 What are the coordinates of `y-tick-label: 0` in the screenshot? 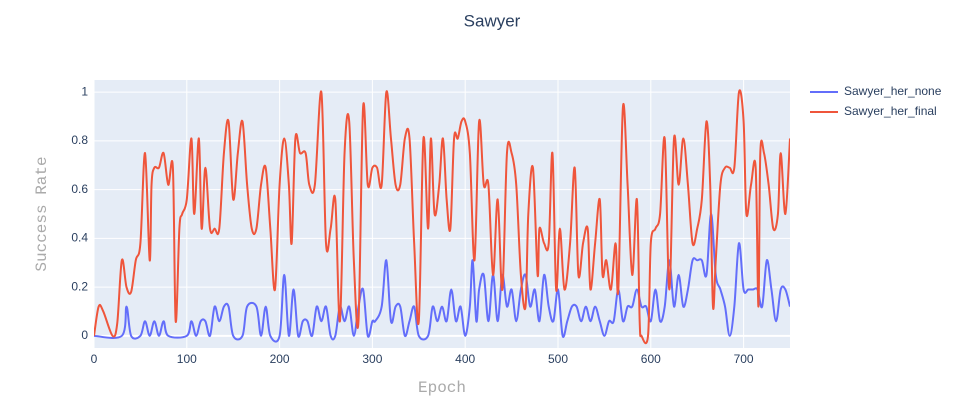 It's located at (84, 335).